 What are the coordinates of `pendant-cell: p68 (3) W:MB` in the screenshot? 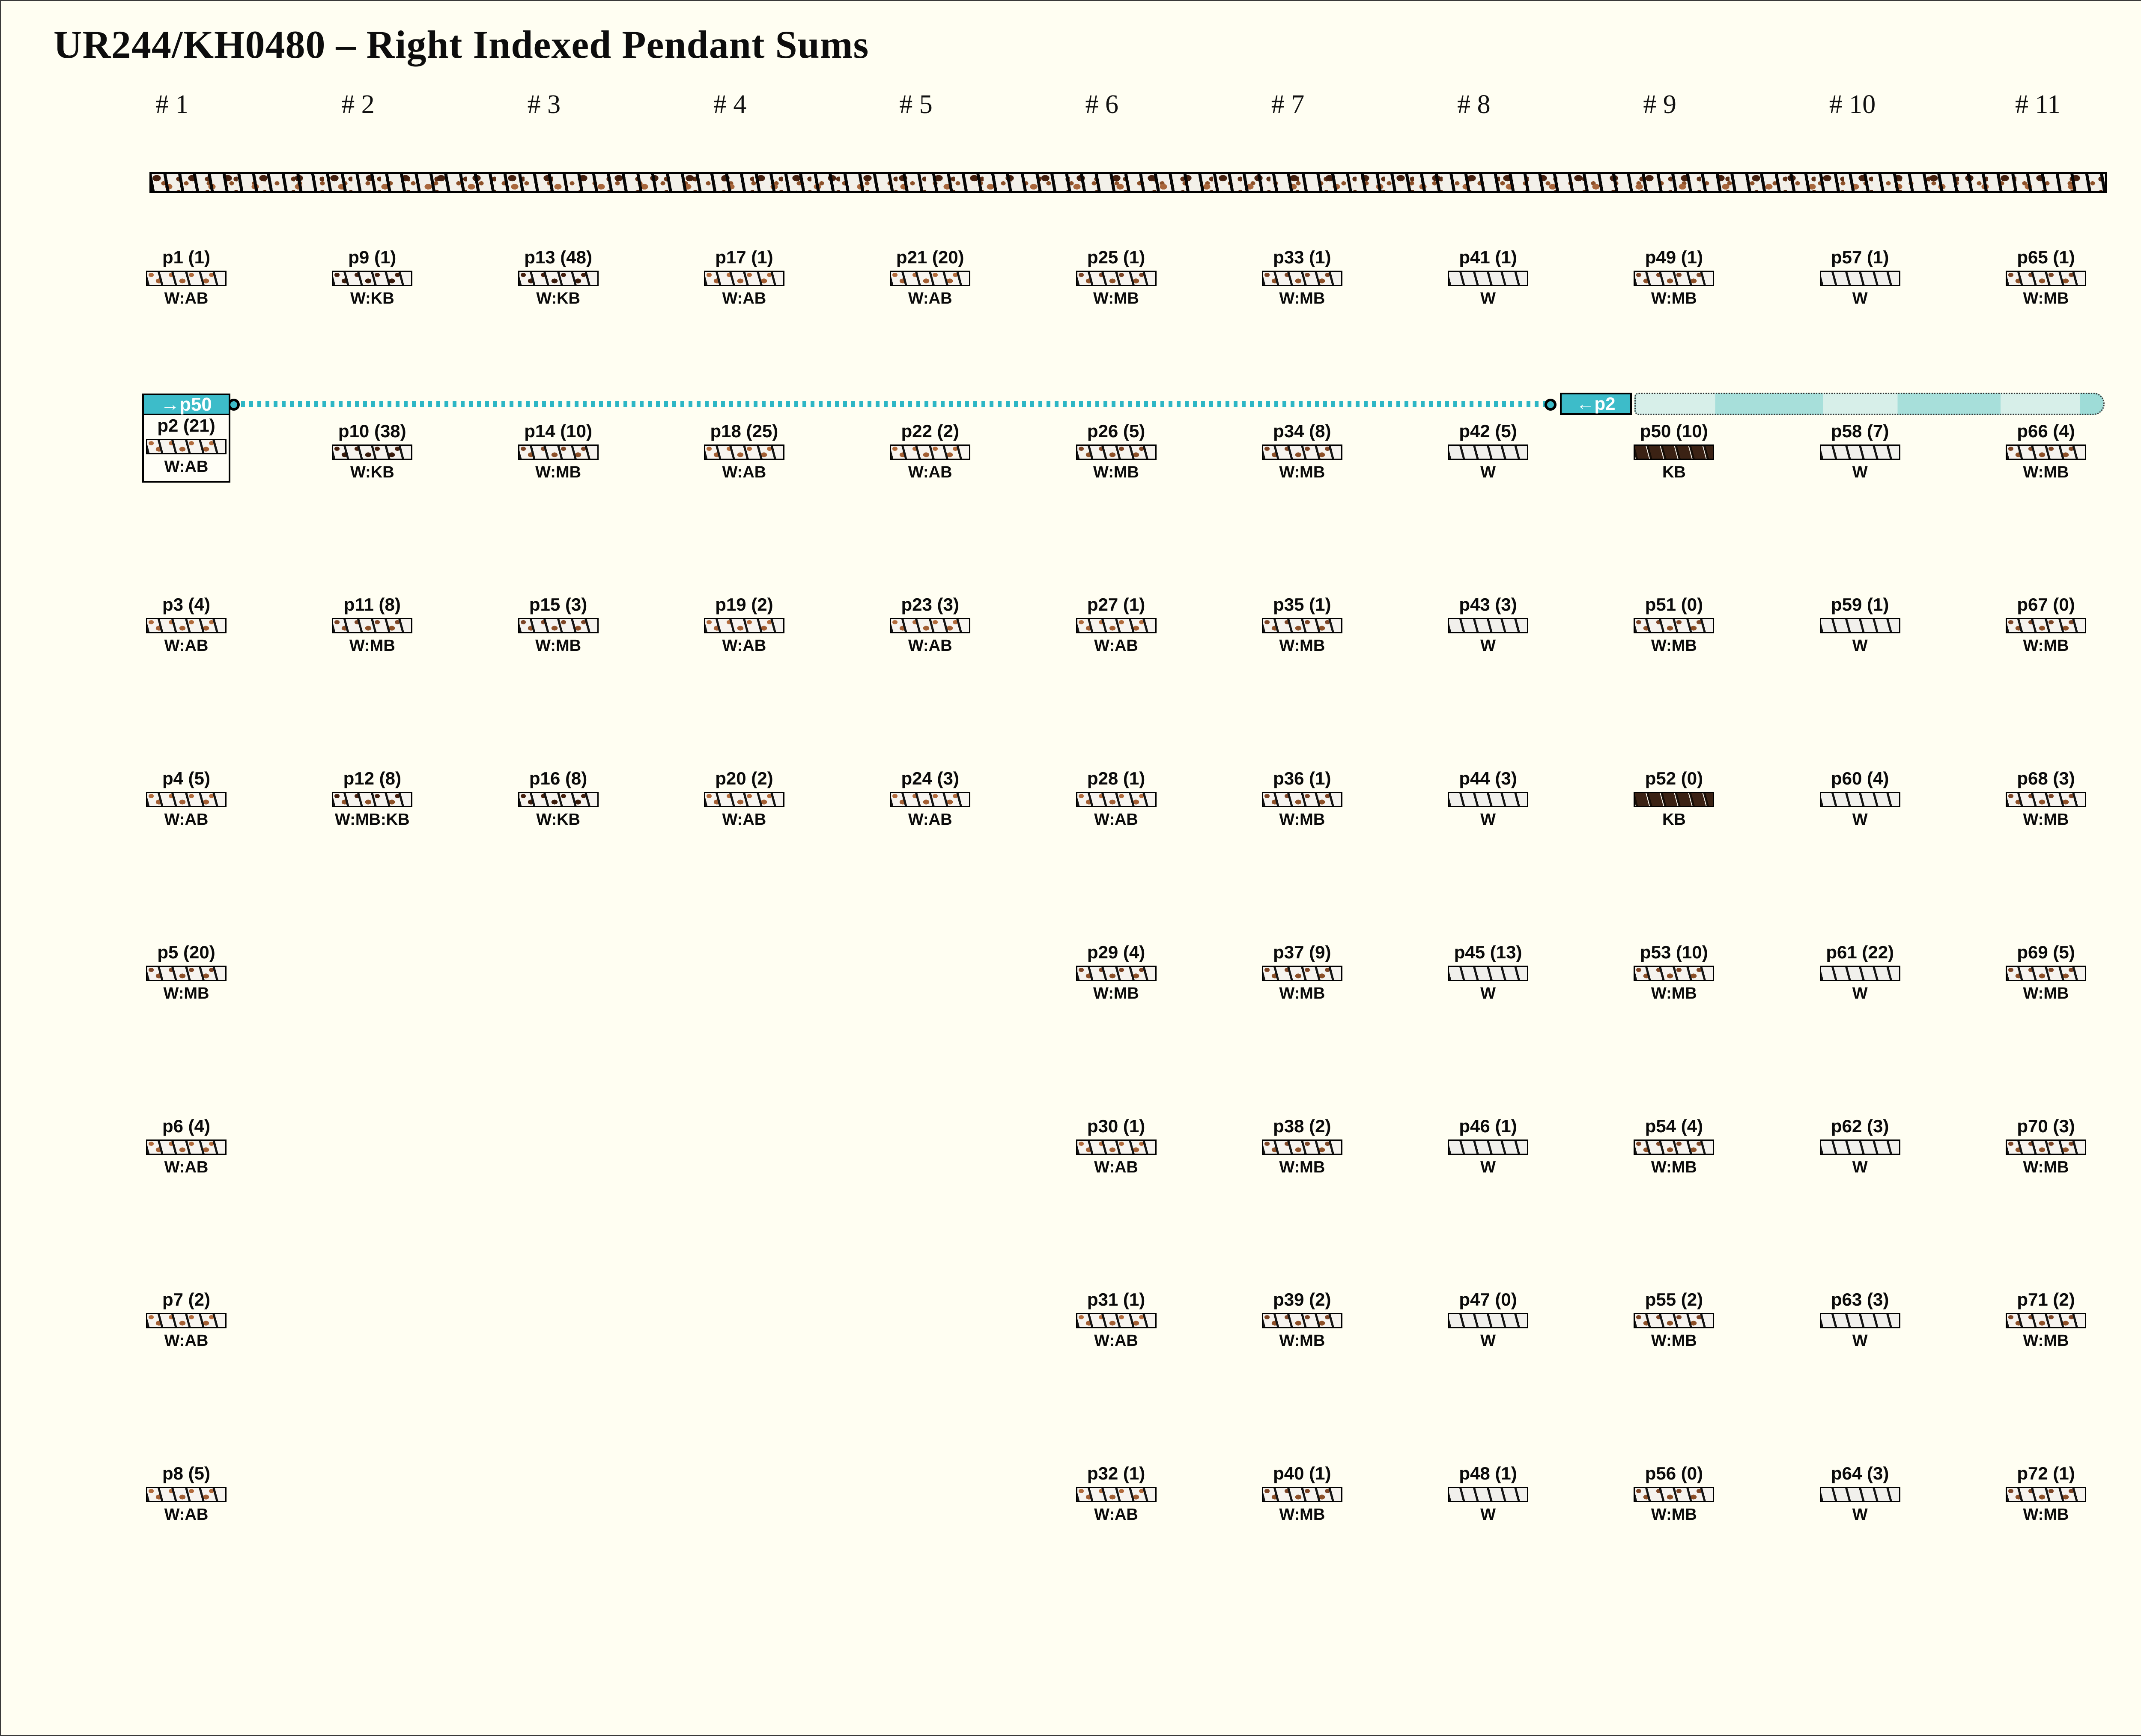 It's located at (2046, 798).